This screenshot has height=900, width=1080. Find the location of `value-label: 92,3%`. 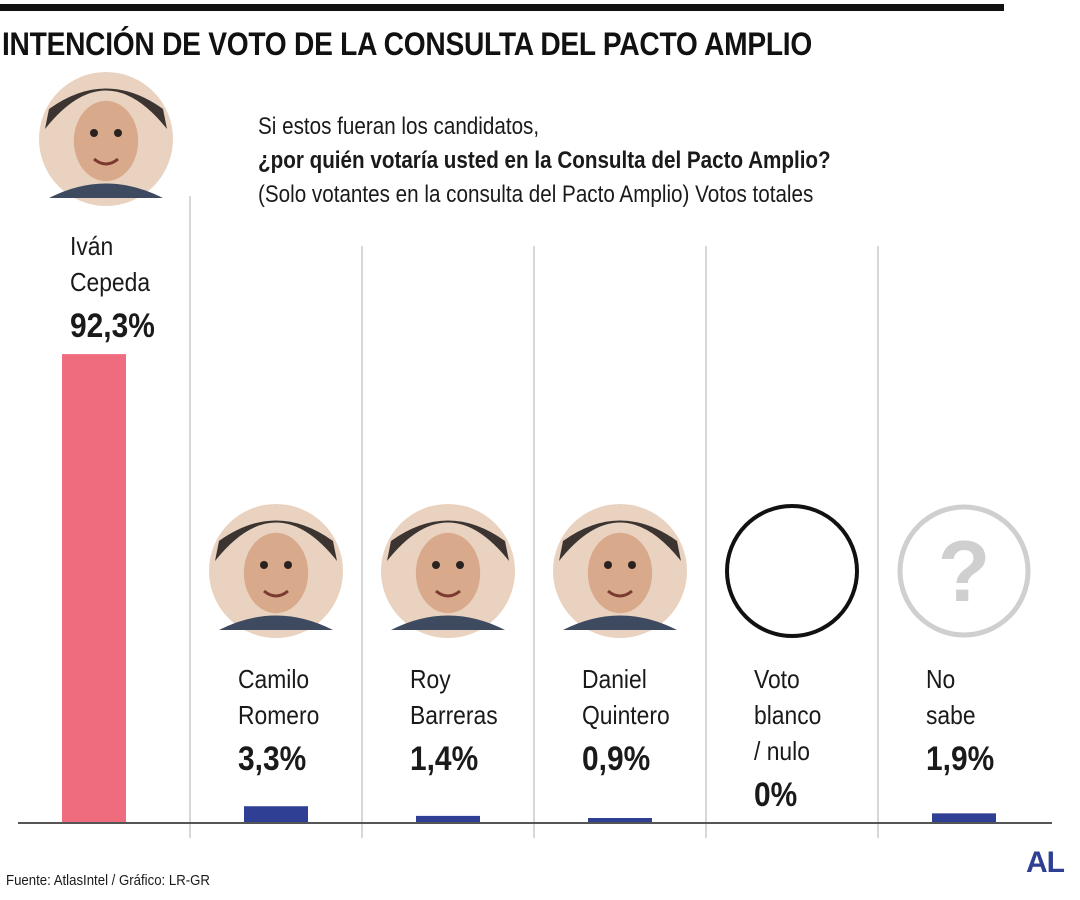

value-label: 92,3% is located at coordinates (112, 325).